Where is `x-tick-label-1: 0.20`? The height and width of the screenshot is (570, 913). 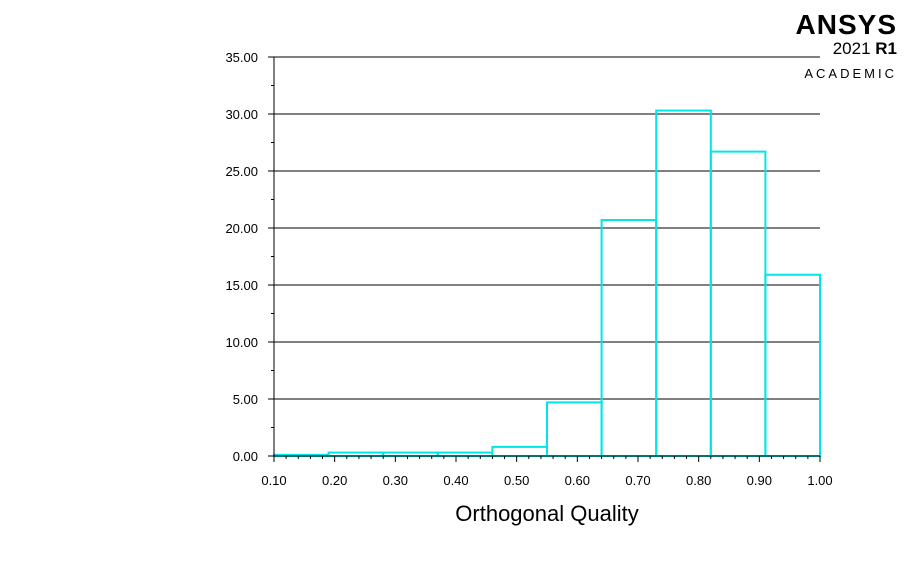 x-tick-label-1: 0.20 is located at coordinates (334, 480).